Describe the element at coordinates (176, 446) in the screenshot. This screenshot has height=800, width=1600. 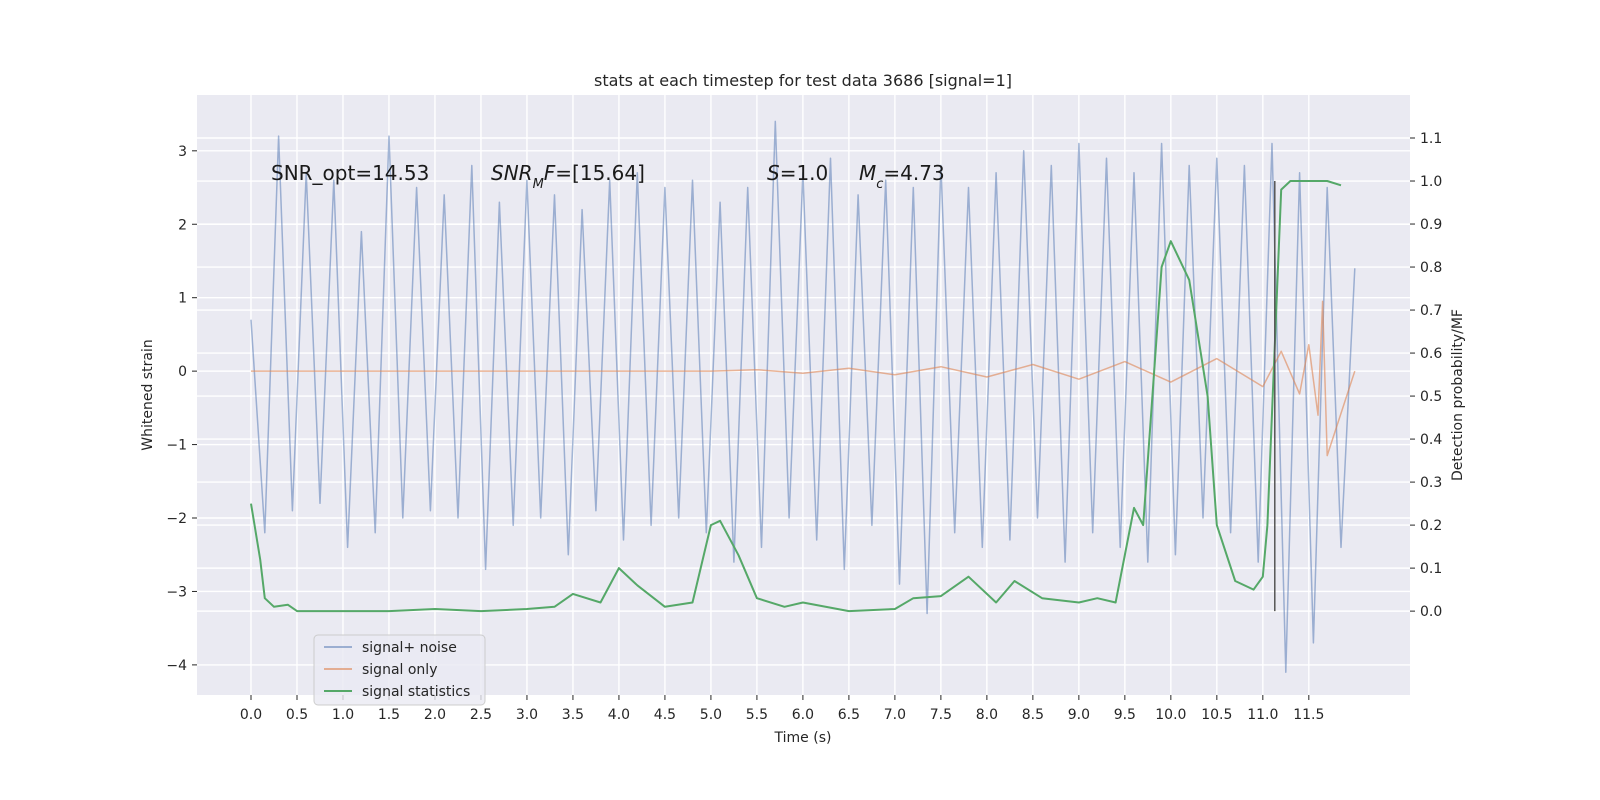
I see `y-tick-label: −1` at that location.